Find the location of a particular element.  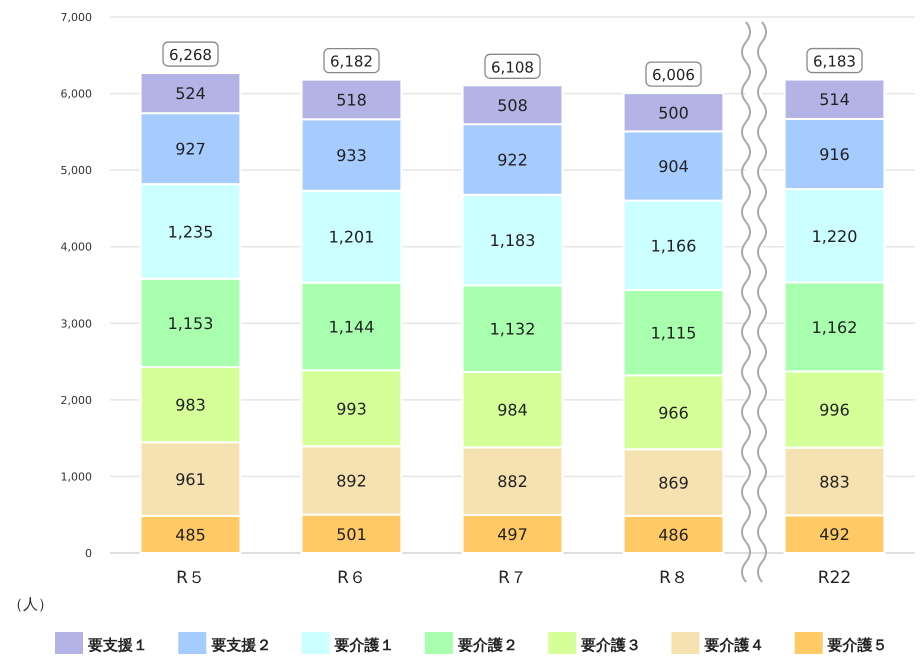

data-label: 1,144 is located at coordinates (351, 327).